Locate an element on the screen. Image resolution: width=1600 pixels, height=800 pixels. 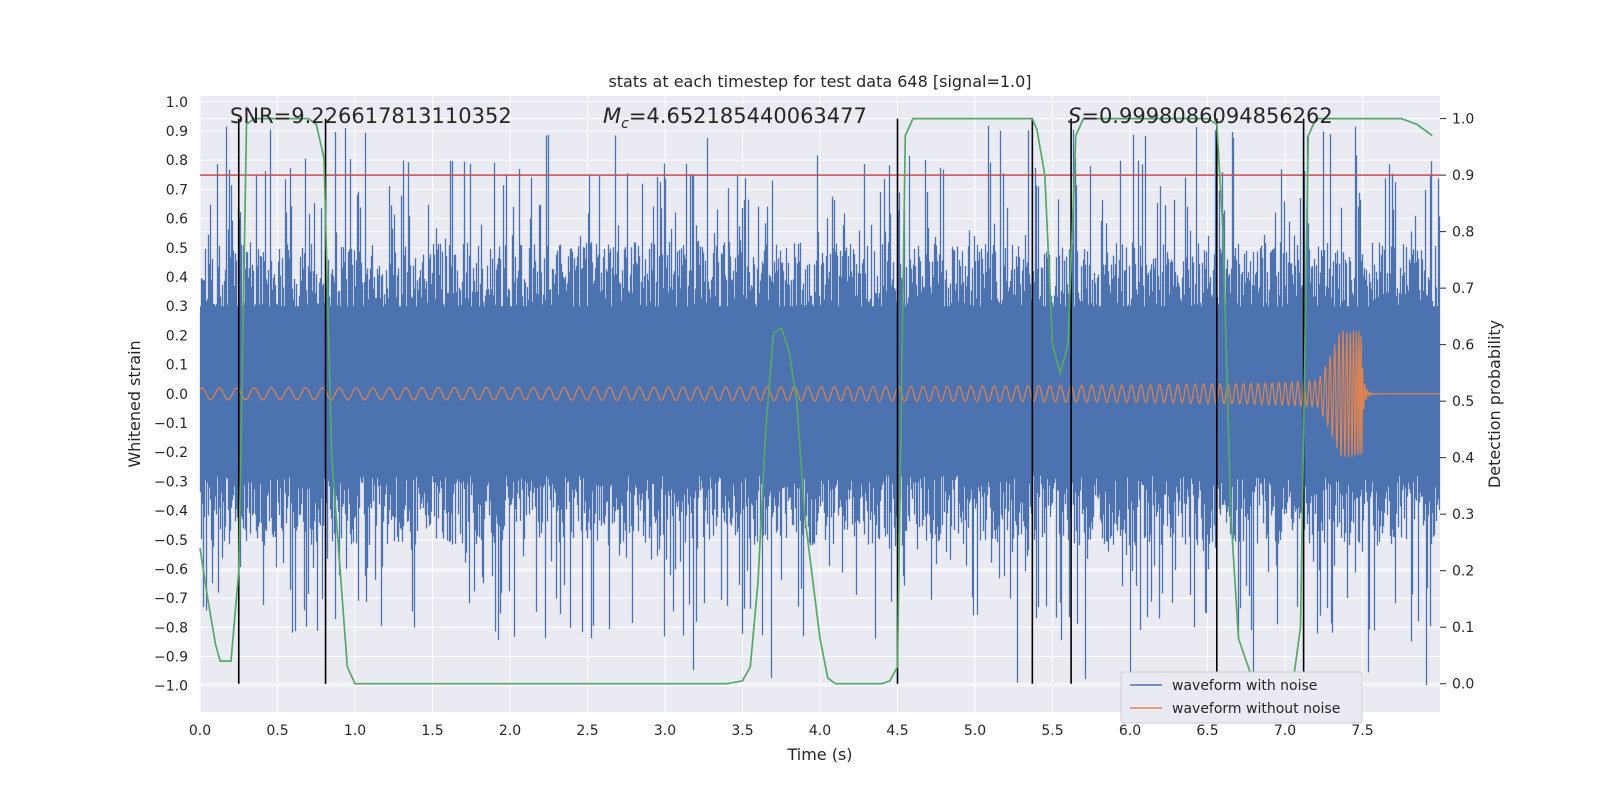
y-left-tick-label: −0.1 is located at coordinates (171, 424).